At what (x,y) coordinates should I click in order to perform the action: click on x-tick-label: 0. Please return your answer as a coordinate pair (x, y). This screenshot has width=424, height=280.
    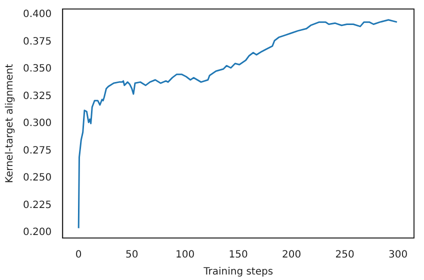
    Looking at the image, I should click on (78, 255).